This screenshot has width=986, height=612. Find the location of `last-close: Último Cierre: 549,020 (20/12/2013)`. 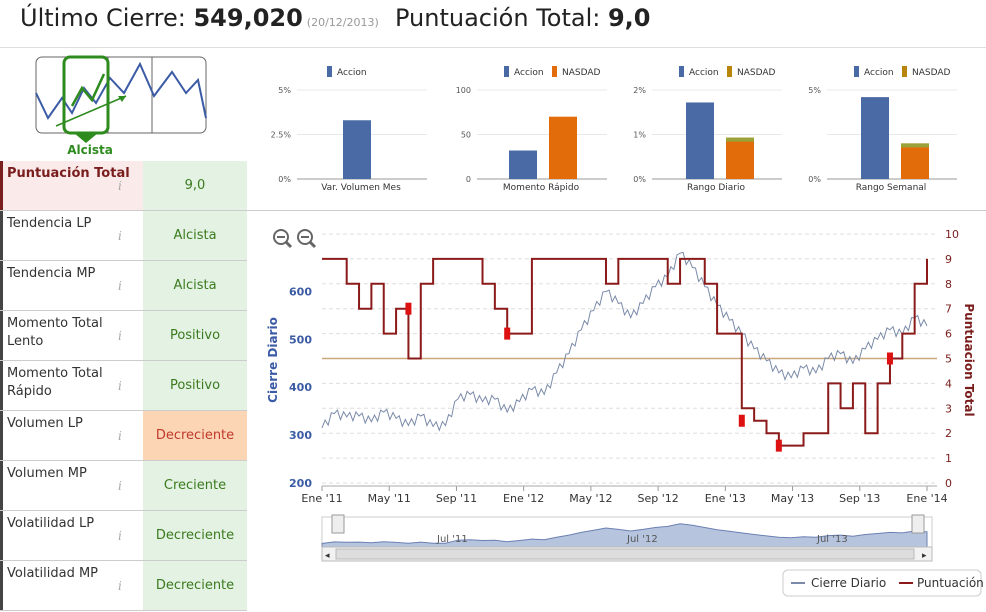

last-close: Último Cierre: 549,020 (20/12/2013) is located at coordinates (199, 18).